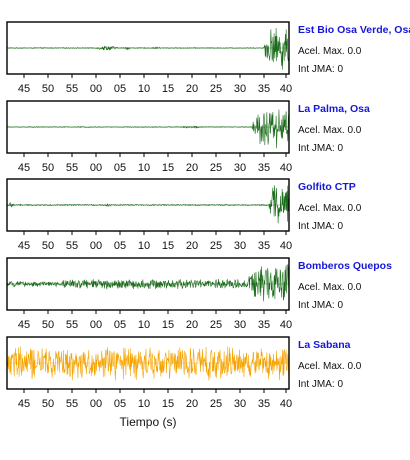 Image resolution: width=410 pixels, height=460 pixels. Describe the element at coordinates (327, 187) in the screenshot. I see `station-name: Golfito CTP` at that location.